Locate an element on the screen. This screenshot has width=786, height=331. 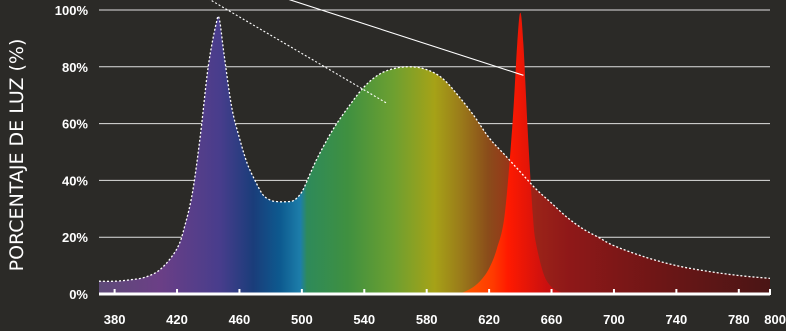
x-tick-label-11: 800 is located at coordinates (775, 319).